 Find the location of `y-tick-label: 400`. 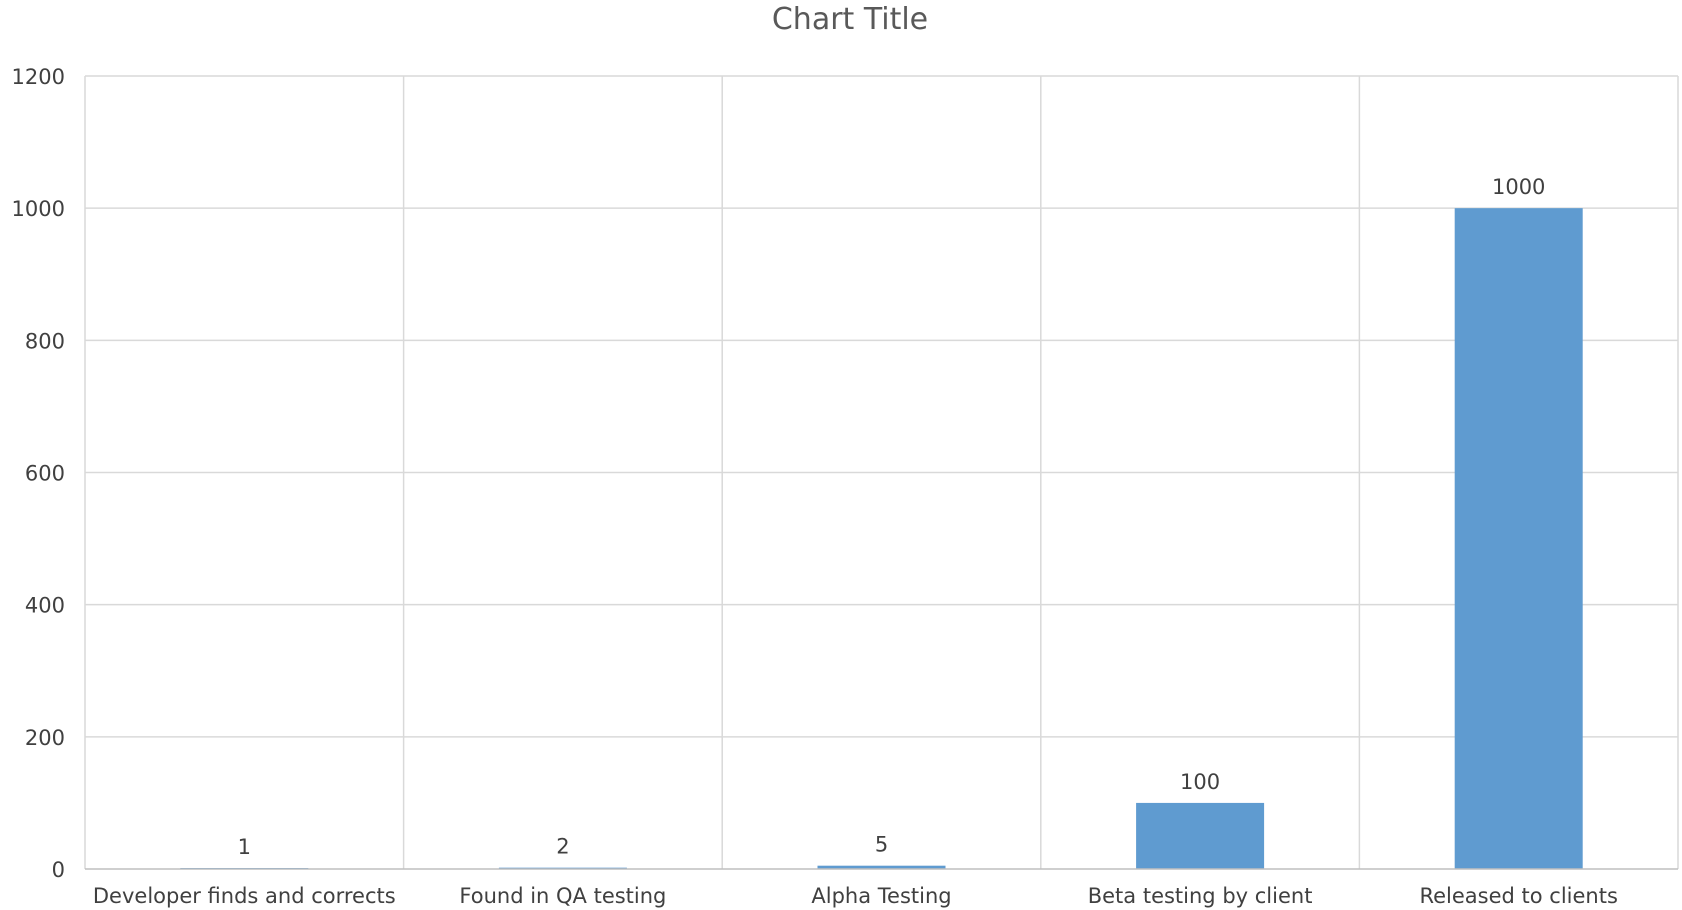

y-tick-label: 400 is located at coordinates (45, 606).